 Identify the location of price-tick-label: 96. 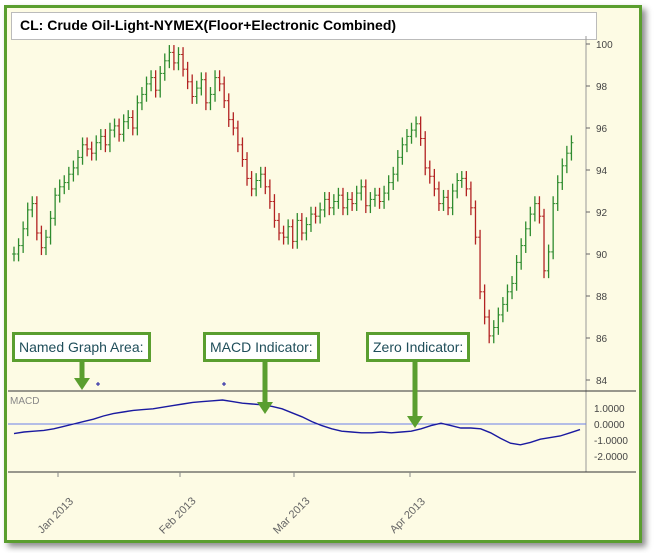
(602, 129).